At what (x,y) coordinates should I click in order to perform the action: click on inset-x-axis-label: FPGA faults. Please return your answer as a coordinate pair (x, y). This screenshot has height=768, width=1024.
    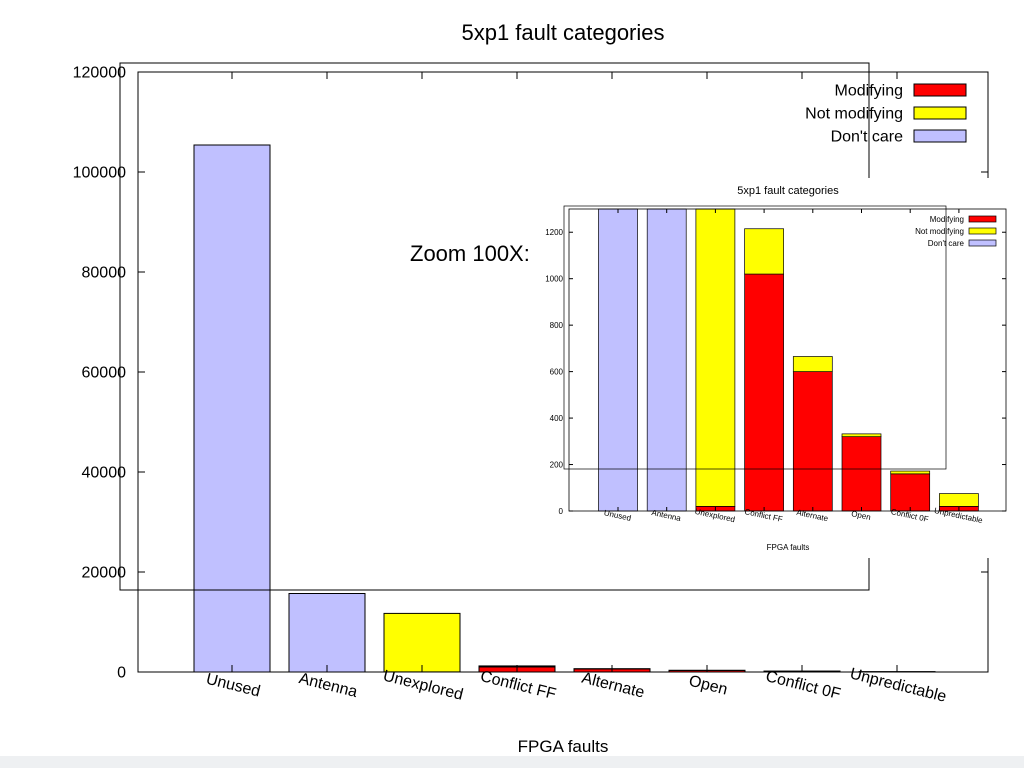
    Looking at the image, I should click on (788, 547).